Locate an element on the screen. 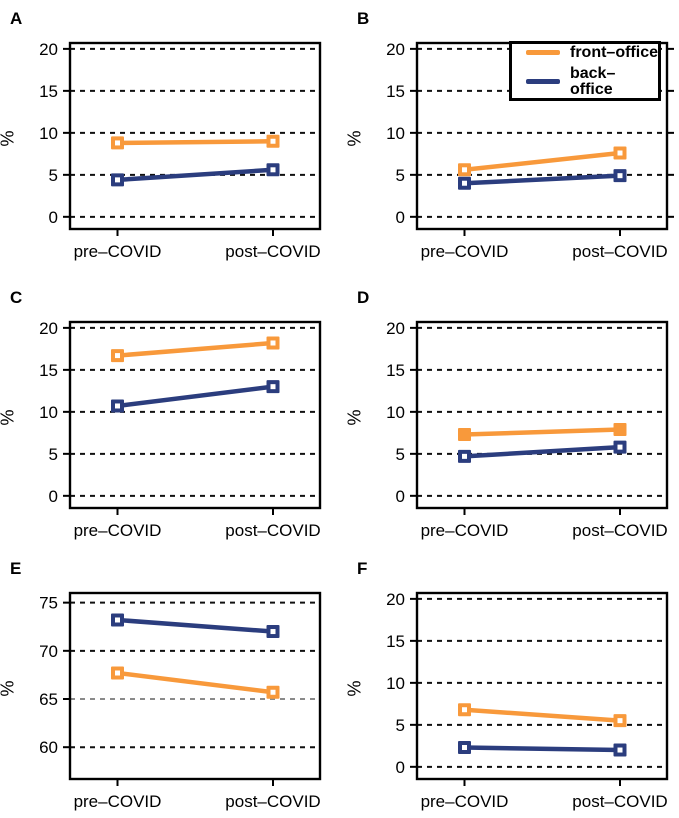  front-office-line-swatch-icon is located at coordinates (543, 52).